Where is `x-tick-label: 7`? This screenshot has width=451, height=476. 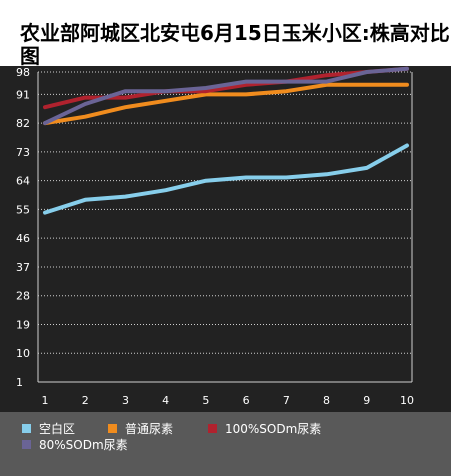
x-tick-label: 7 is located at coordinates (286, 400).